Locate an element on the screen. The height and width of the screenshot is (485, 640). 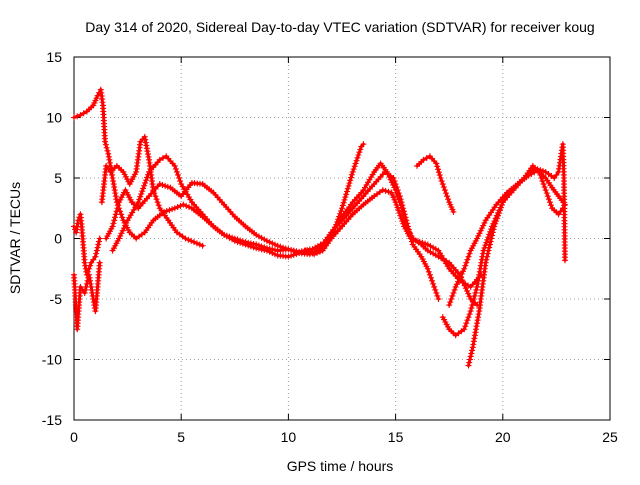
series-track-h is located at coordinates (398, 238).